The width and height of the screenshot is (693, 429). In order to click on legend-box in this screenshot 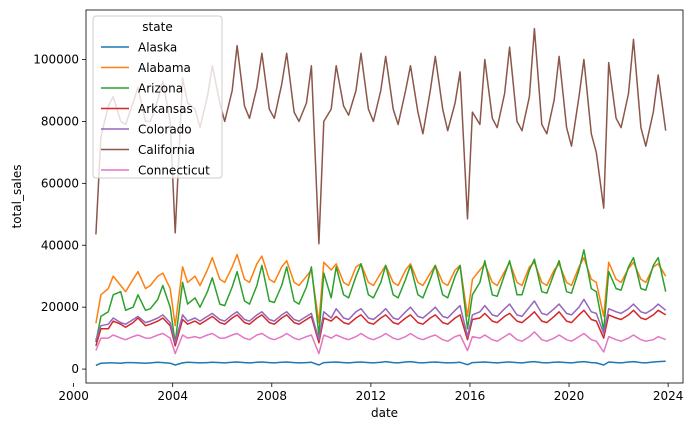, I will do `click(157, 97)`.